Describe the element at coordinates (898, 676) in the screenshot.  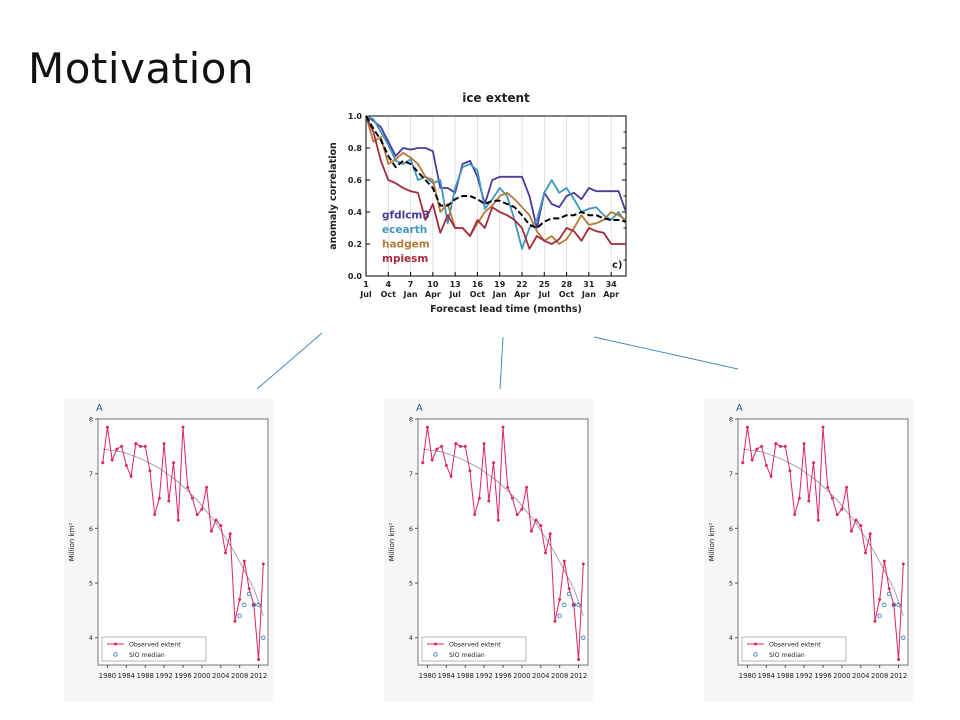
I see `x-tick-label: 2012` at that location.